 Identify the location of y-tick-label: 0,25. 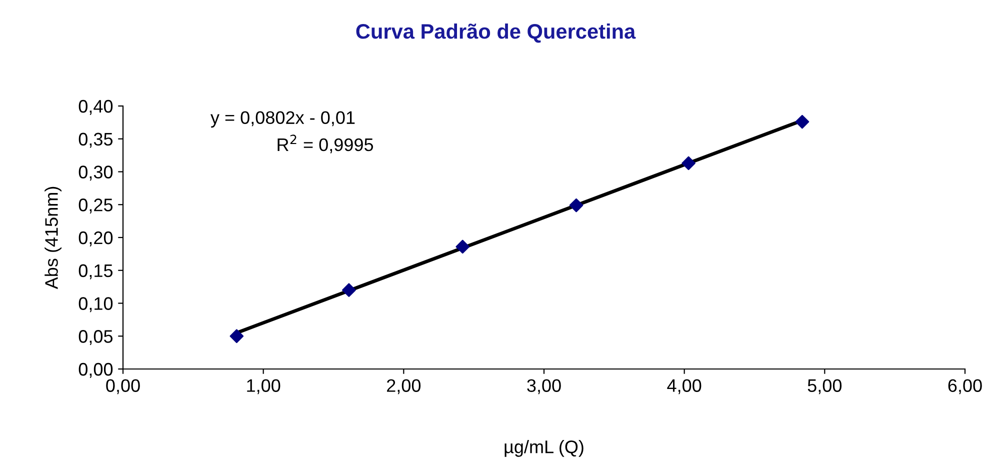
(95, 206).